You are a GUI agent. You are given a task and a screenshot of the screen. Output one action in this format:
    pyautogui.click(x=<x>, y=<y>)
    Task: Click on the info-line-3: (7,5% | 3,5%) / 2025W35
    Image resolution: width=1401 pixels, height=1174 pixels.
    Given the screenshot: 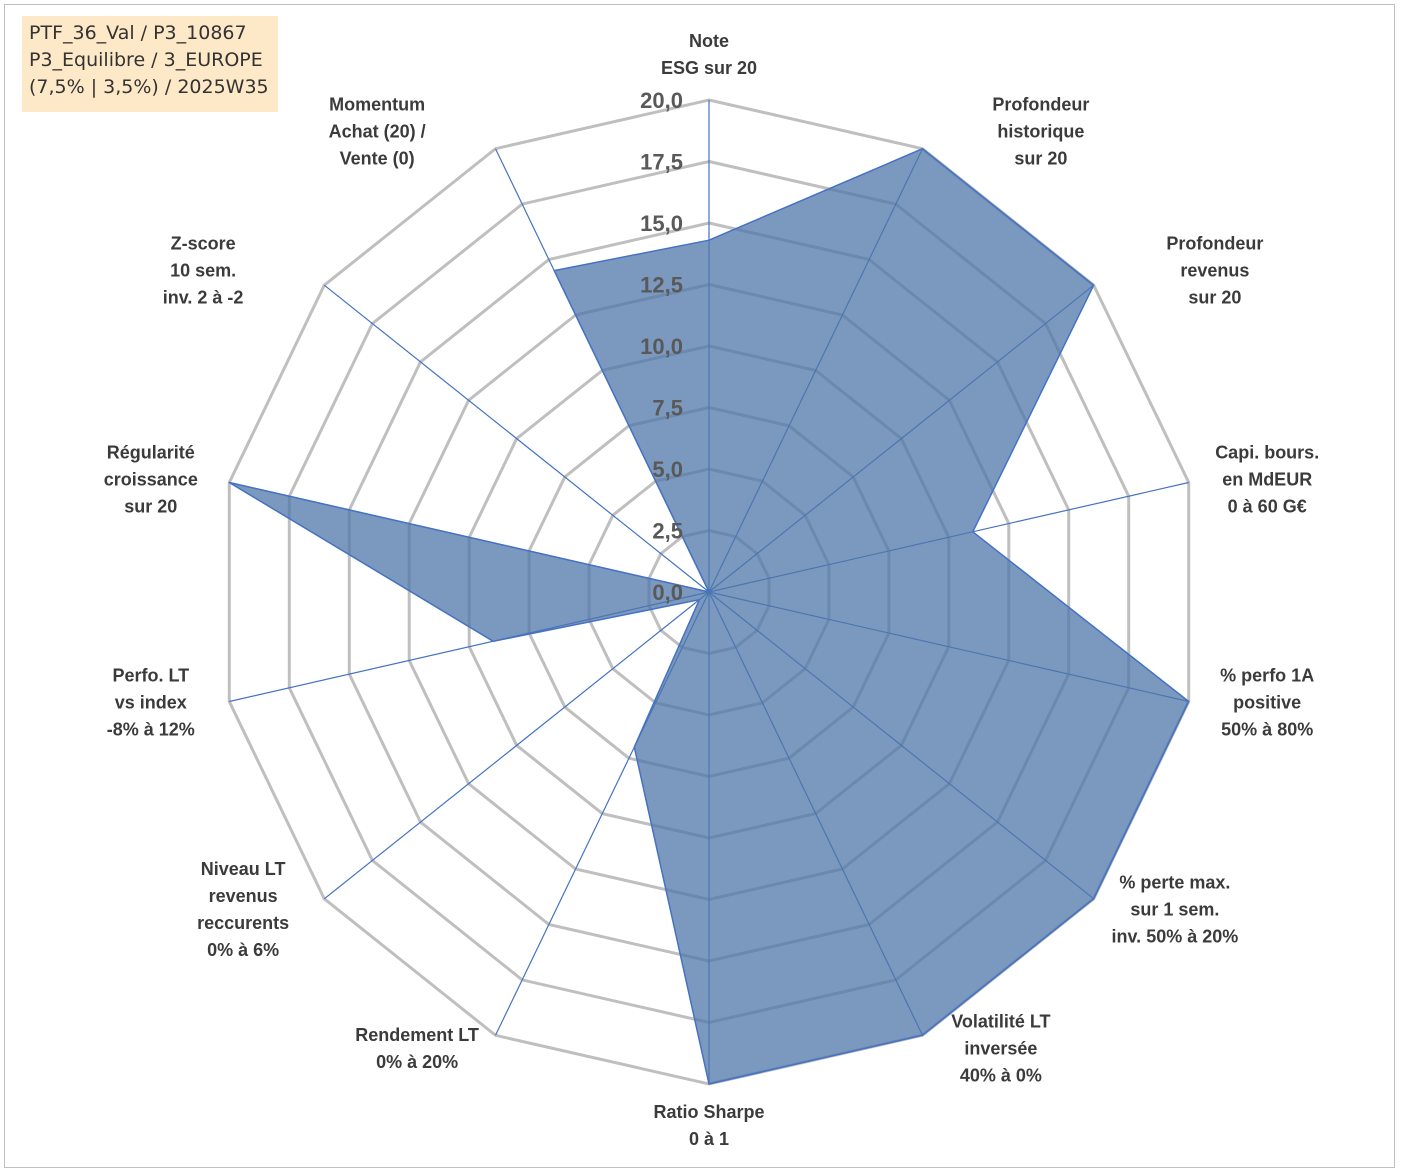 What is the action you would take?
    pyautogui.click(x=149, y=87)
    